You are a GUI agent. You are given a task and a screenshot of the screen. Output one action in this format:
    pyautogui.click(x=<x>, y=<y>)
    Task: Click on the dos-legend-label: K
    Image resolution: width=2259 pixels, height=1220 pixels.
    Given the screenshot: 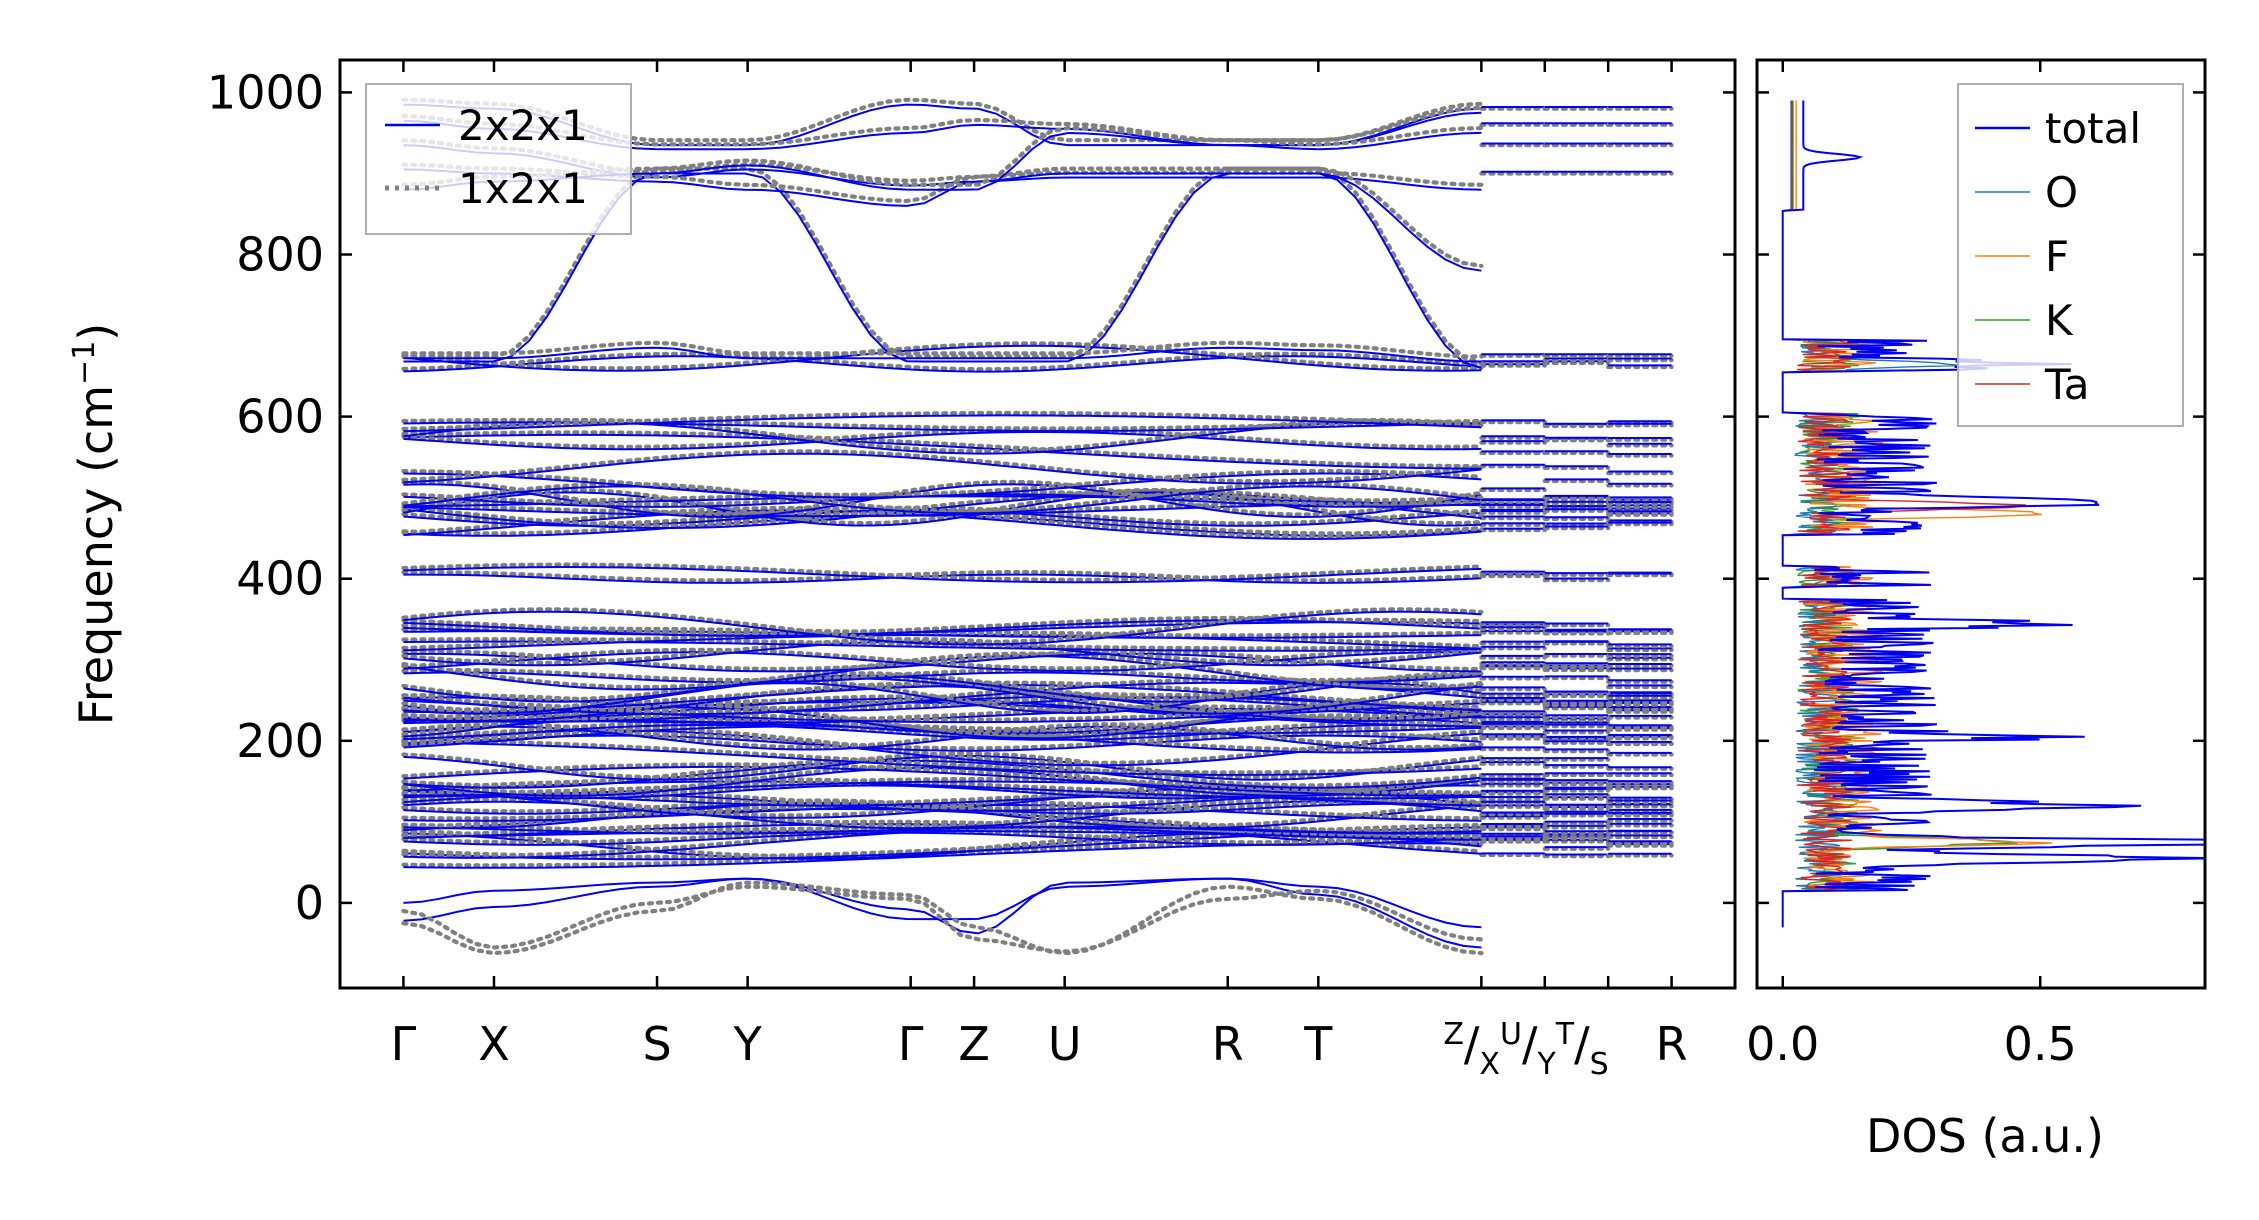 What is the action you would take?
    pyautogui.click(x=2059, y=320)
    